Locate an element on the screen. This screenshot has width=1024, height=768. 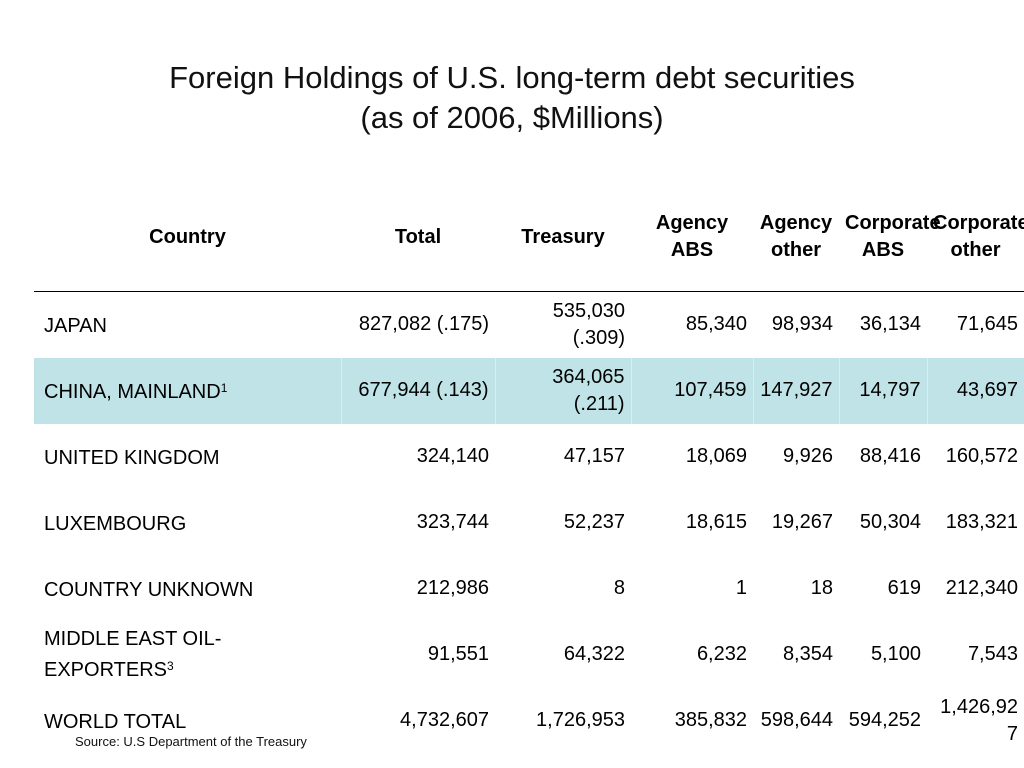
total-cell: 827,082 (.175) is located at coordinates (423, 324).